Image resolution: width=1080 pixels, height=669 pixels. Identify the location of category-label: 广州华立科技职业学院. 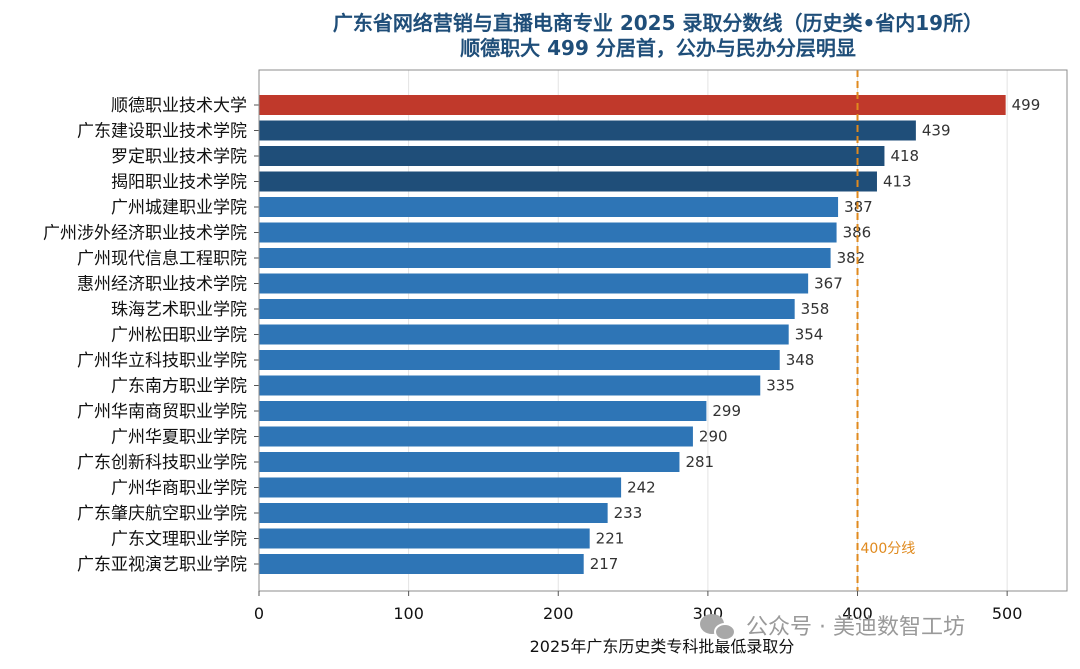
(162, 361).